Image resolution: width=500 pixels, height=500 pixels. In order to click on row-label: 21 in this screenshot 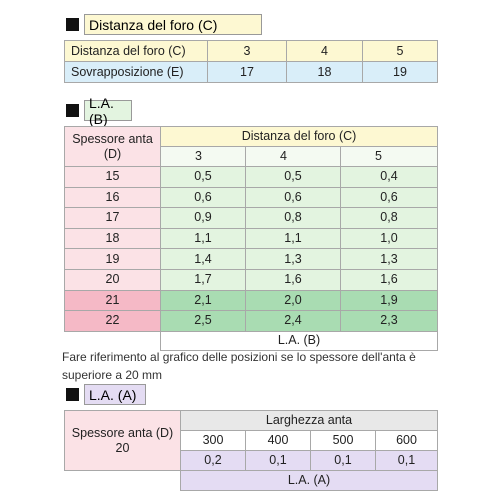, I will do `click(112, 300)`.